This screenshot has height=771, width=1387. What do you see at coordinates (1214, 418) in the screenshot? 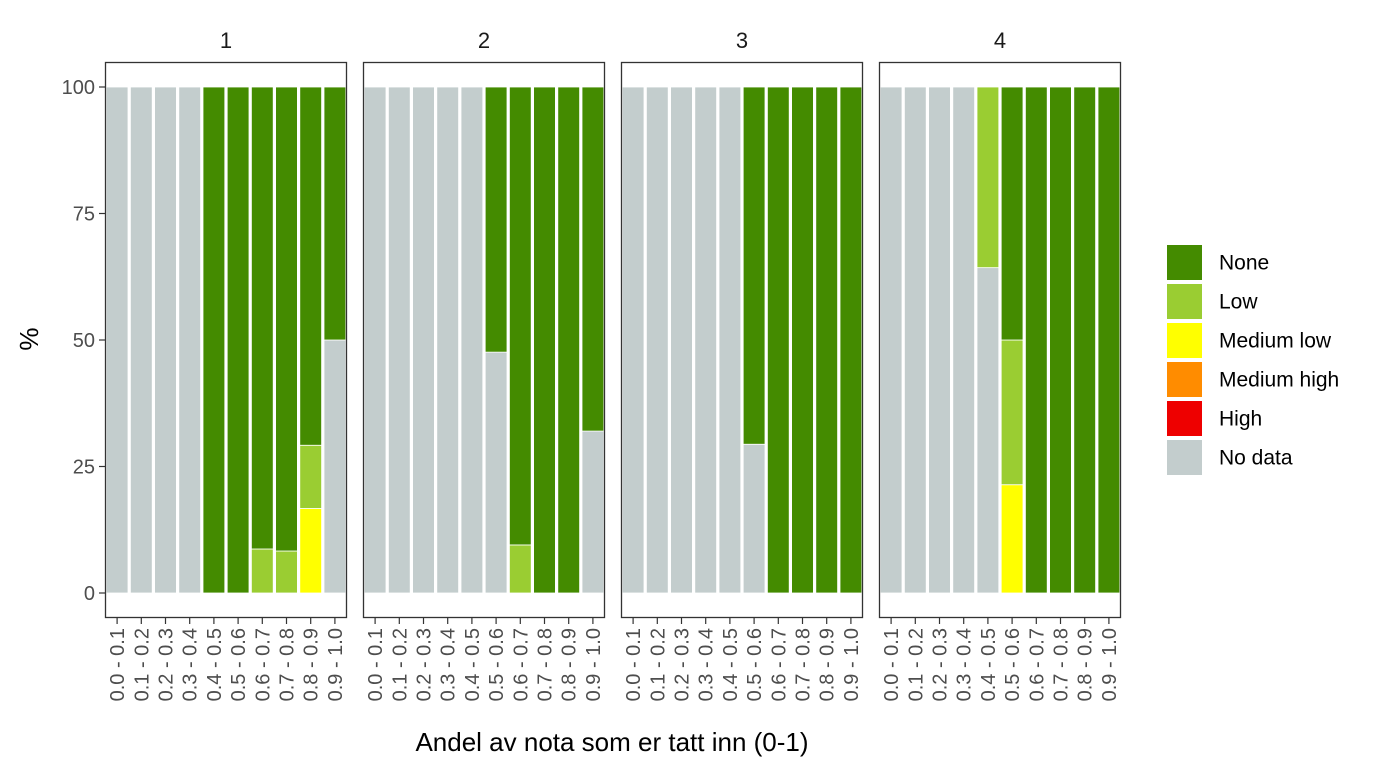
I see `legend-item: High` at bounding box center [1214, 418].